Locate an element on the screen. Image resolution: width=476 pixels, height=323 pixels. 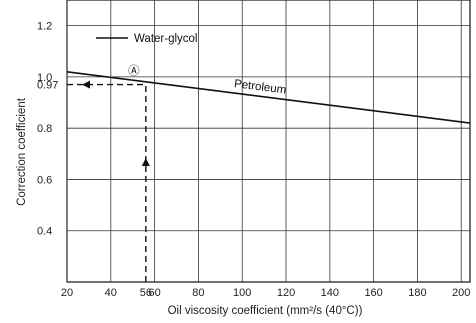
x-tick-label: 200 is located at coordinates (461, 293).